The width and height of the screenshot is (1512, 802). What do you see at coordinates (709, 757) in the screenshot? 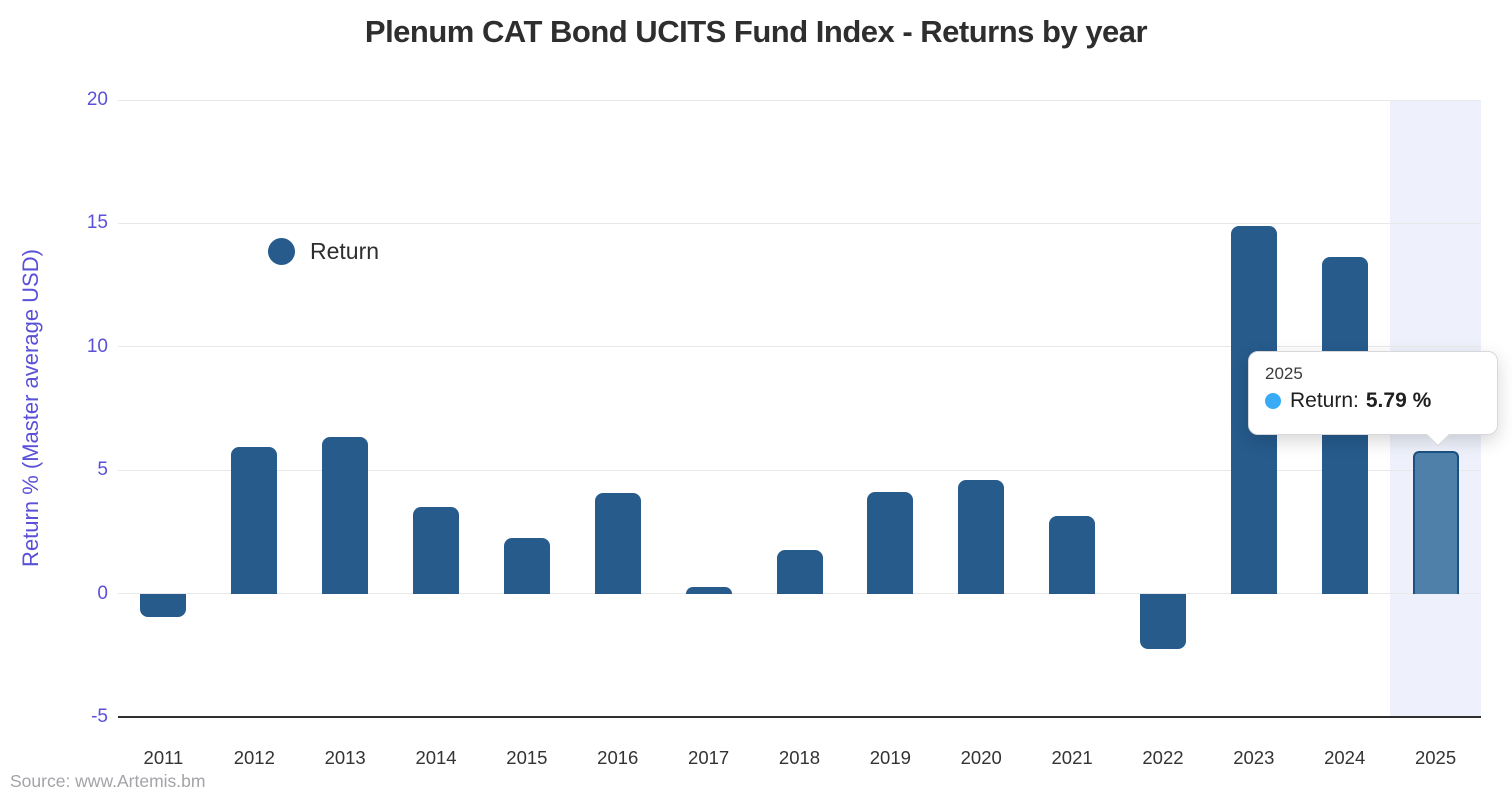
I see `x-axis-label-2017: 2017` at bounding box center [709, 757].